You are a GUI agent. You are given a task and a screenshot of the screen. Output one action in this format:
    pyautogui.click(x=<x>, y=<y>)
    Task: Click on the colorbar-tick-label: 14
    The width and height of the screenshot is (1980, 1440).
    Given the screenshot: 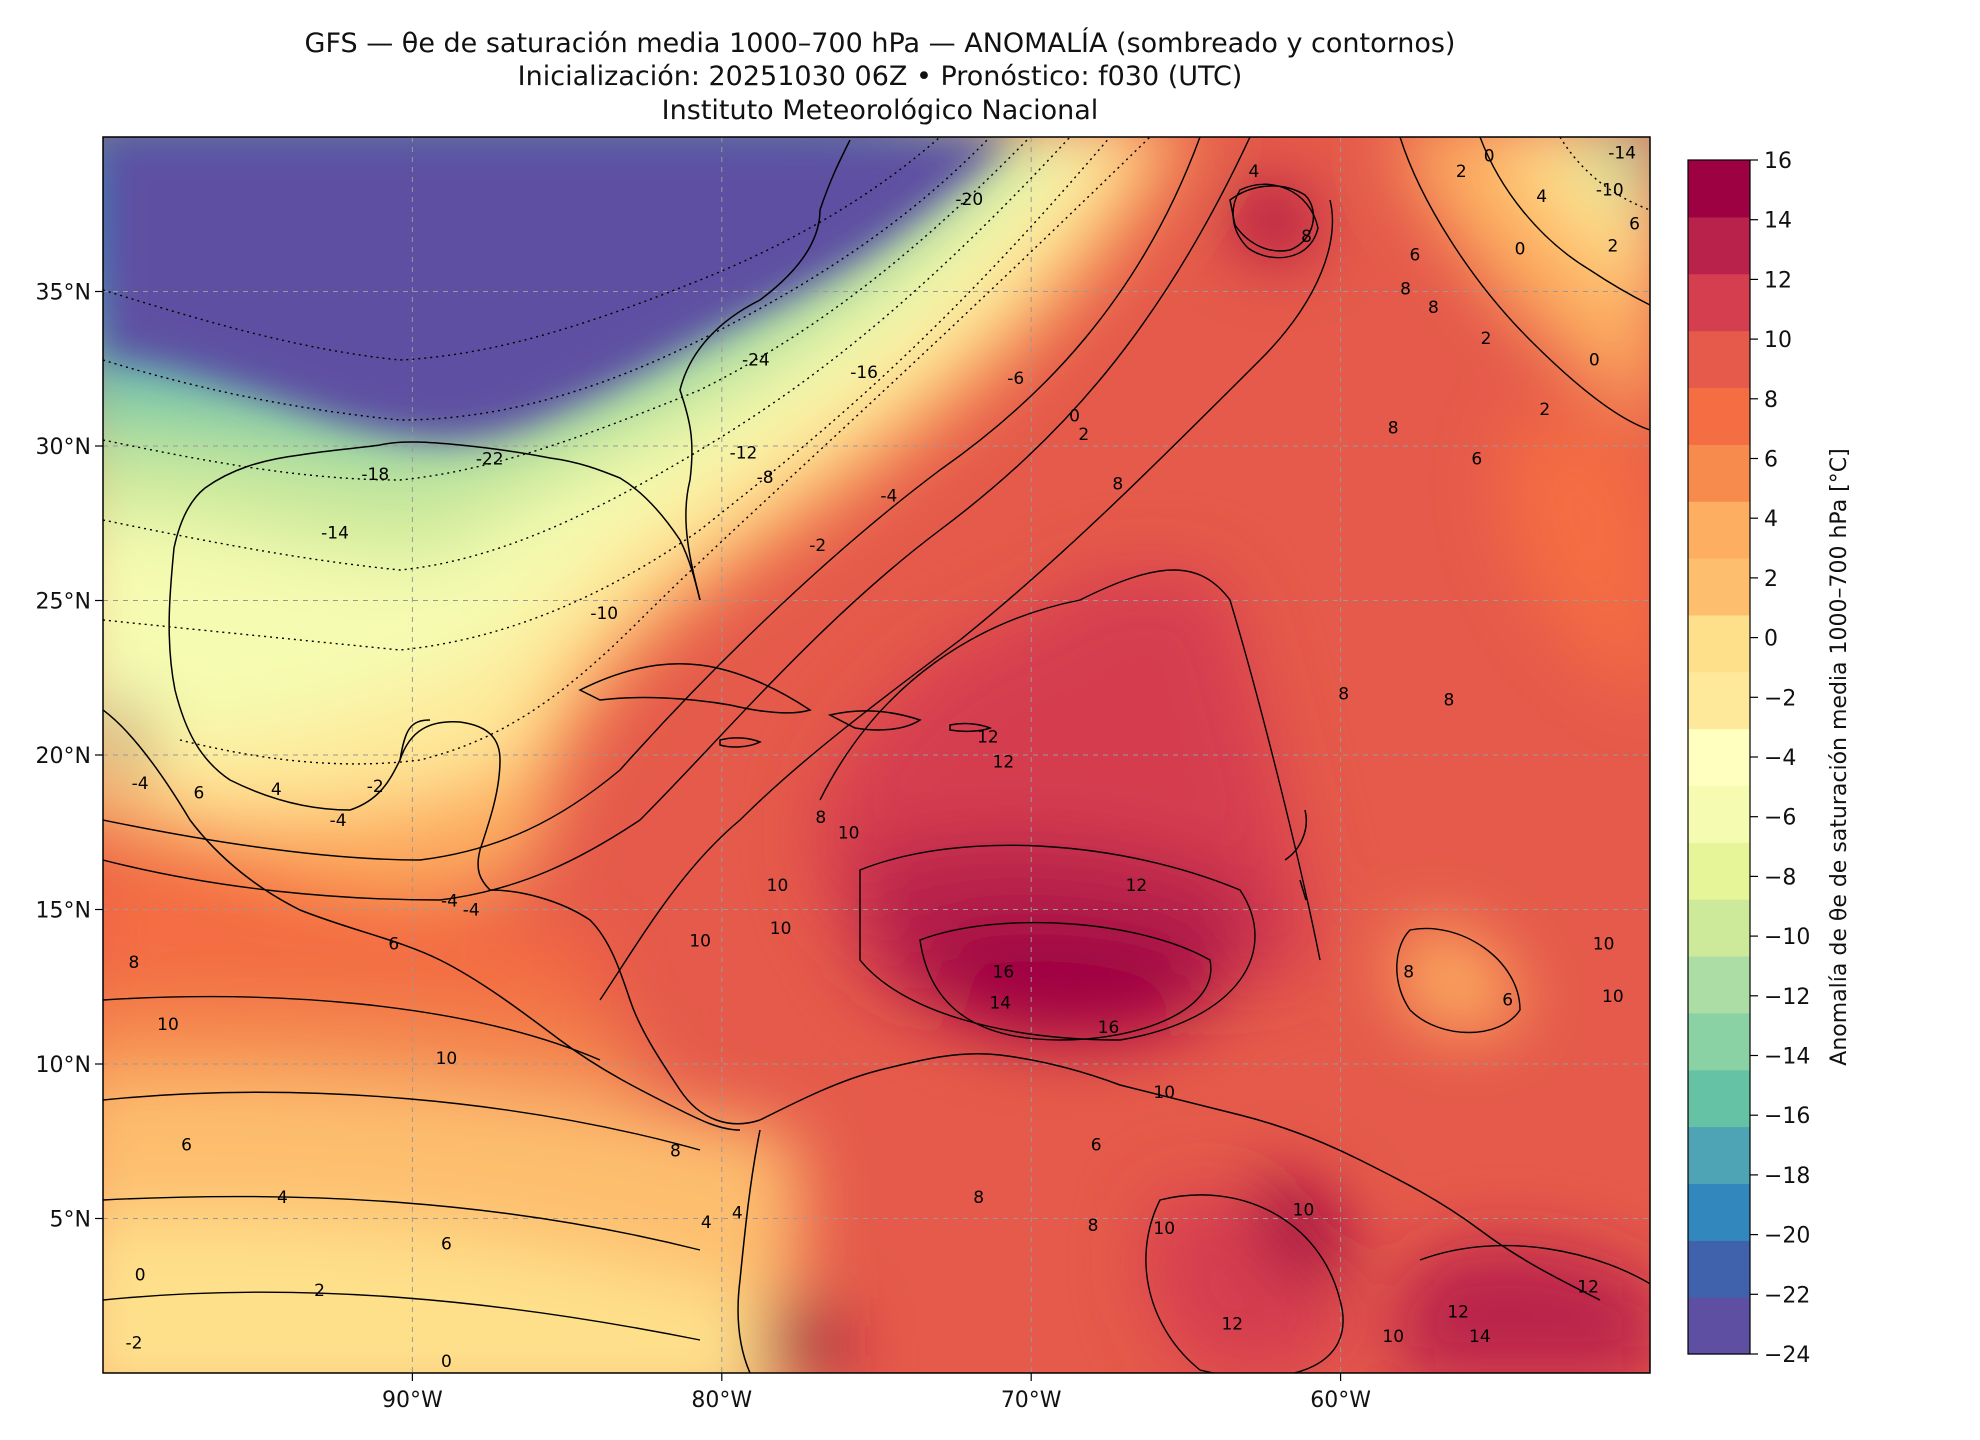 What is the action you would take?
    pyautogui.click(x=1778, y=221)
    